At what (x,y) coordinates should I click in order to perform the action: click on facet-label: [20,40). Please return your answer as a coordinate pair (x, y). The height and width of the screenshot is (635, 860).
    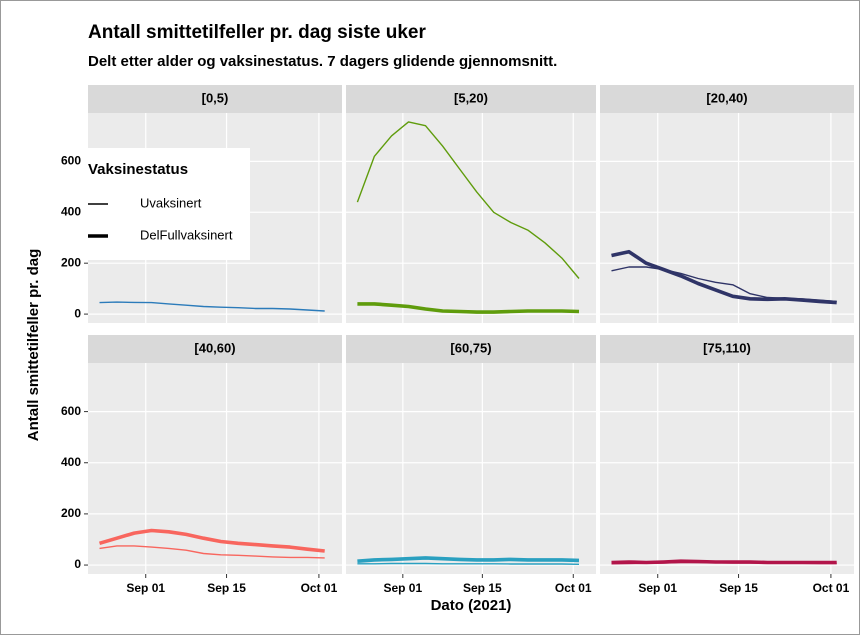
    Looking at the image, I should click on (726, 97).